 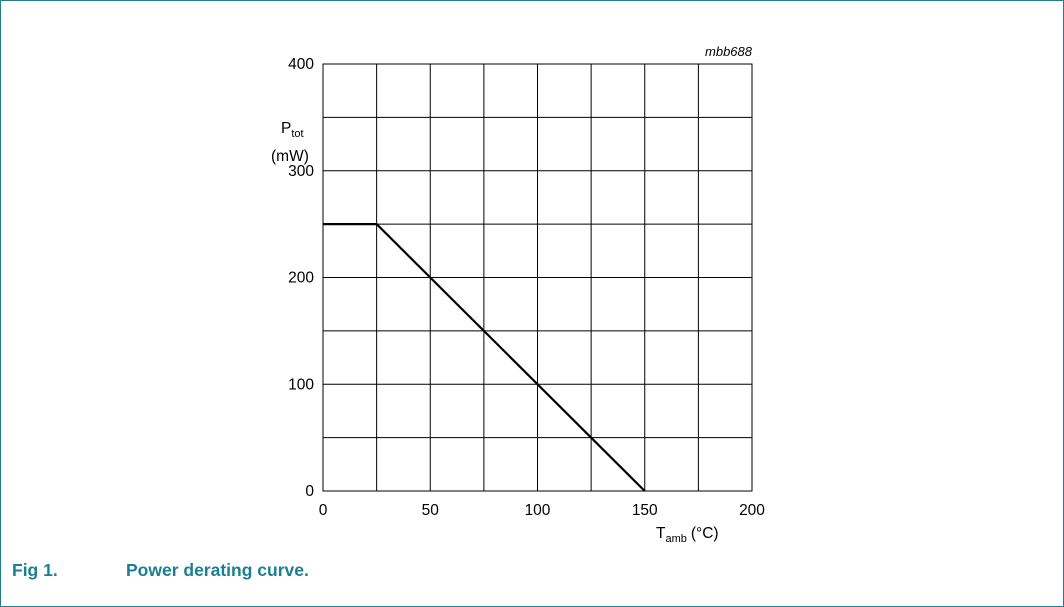 I want to click on y-axis-label: Ptot (mW), so click(x=290, y=142).